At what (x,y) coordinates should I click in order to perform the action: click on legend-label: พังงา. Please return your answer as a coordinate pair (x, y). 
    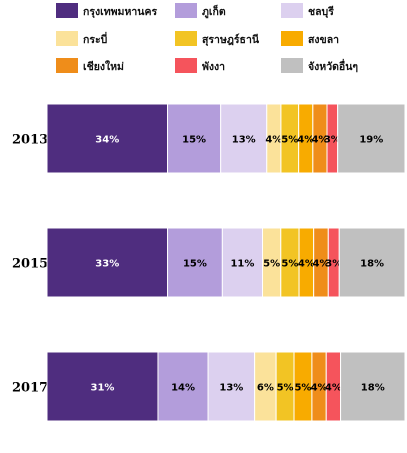
    Looking at the image, I should click on (213, 67).